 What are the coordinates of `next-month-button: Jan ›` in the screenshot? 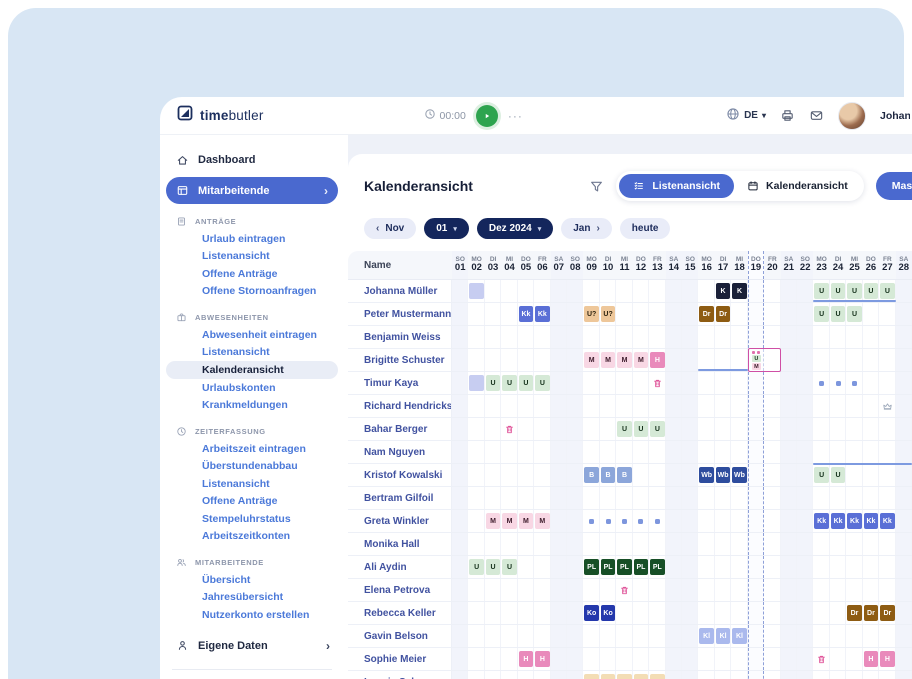 It's located at (586, 228).